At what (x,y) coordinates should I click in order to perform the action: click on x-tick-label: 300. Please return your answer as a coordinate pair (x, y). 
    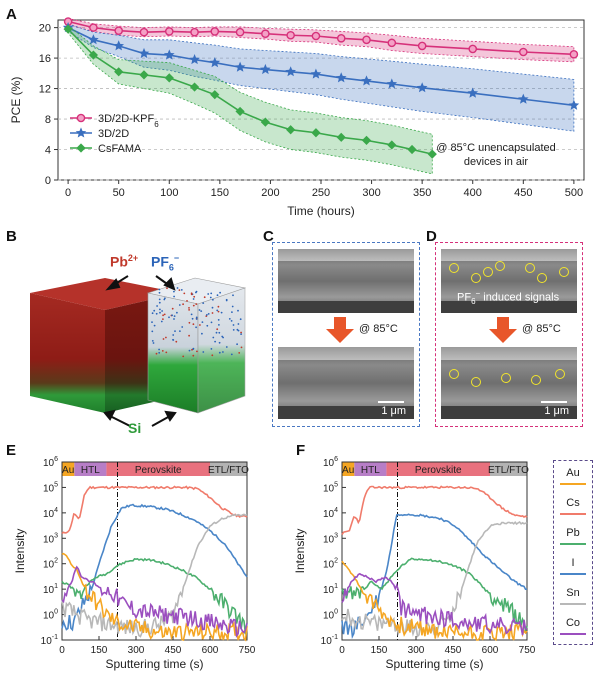
    Looking at the image, I should click on (371, 193).